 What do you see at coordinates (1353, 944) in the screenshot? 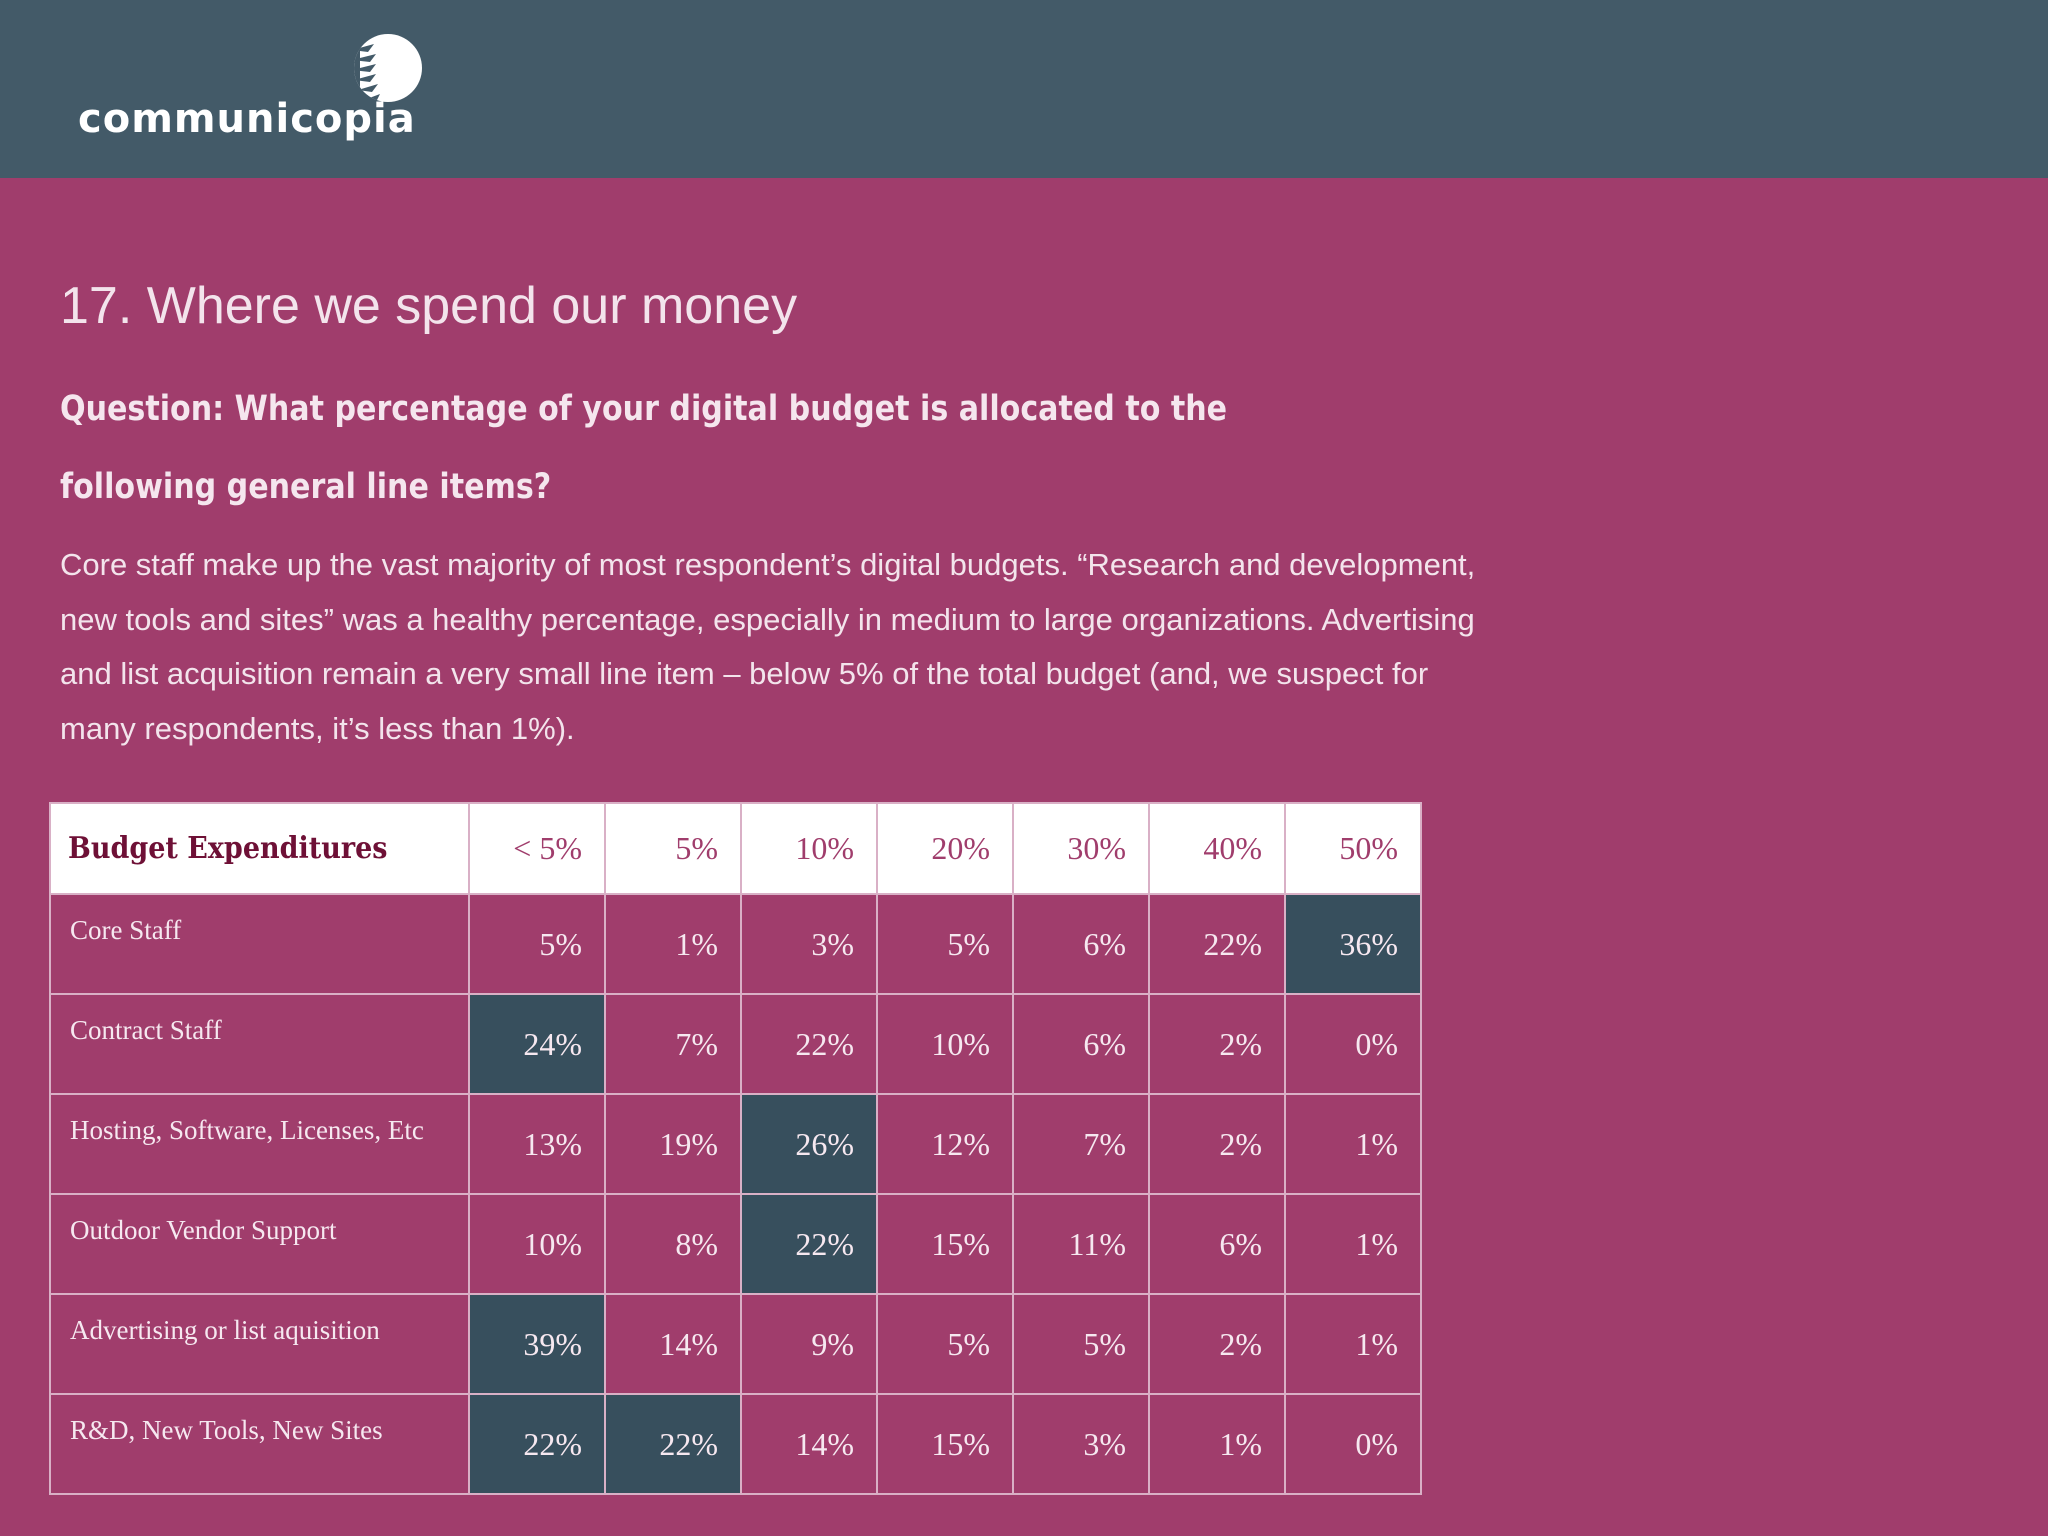
I see `table-cell: 36%` at bounding box center [1353, 944].